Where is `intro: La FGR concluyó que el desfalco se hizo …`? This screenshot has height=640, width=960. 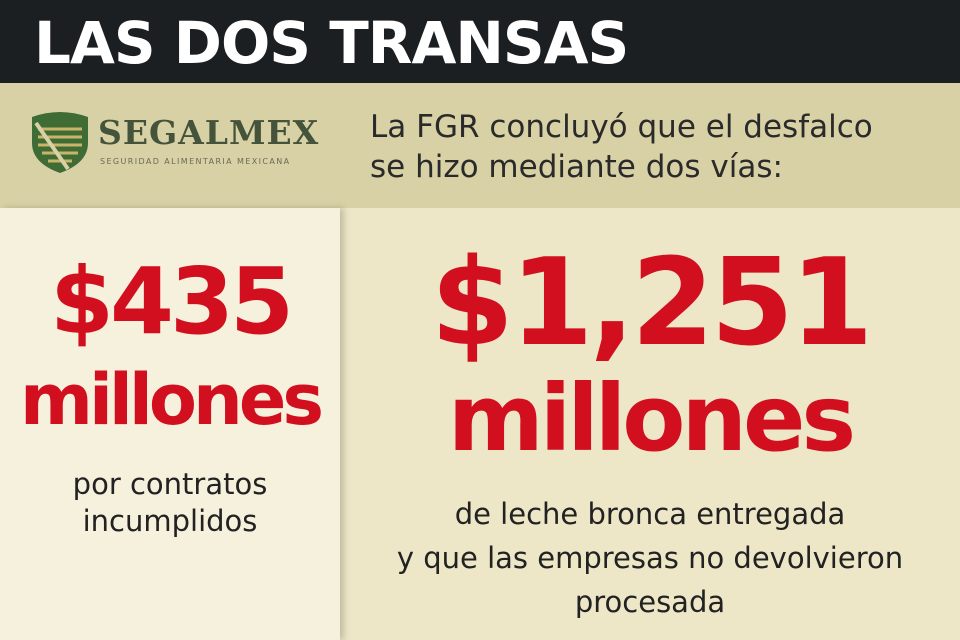 intro: La FGR concluyó que el desfalco se hizo … is located at coordinates (621, 147).